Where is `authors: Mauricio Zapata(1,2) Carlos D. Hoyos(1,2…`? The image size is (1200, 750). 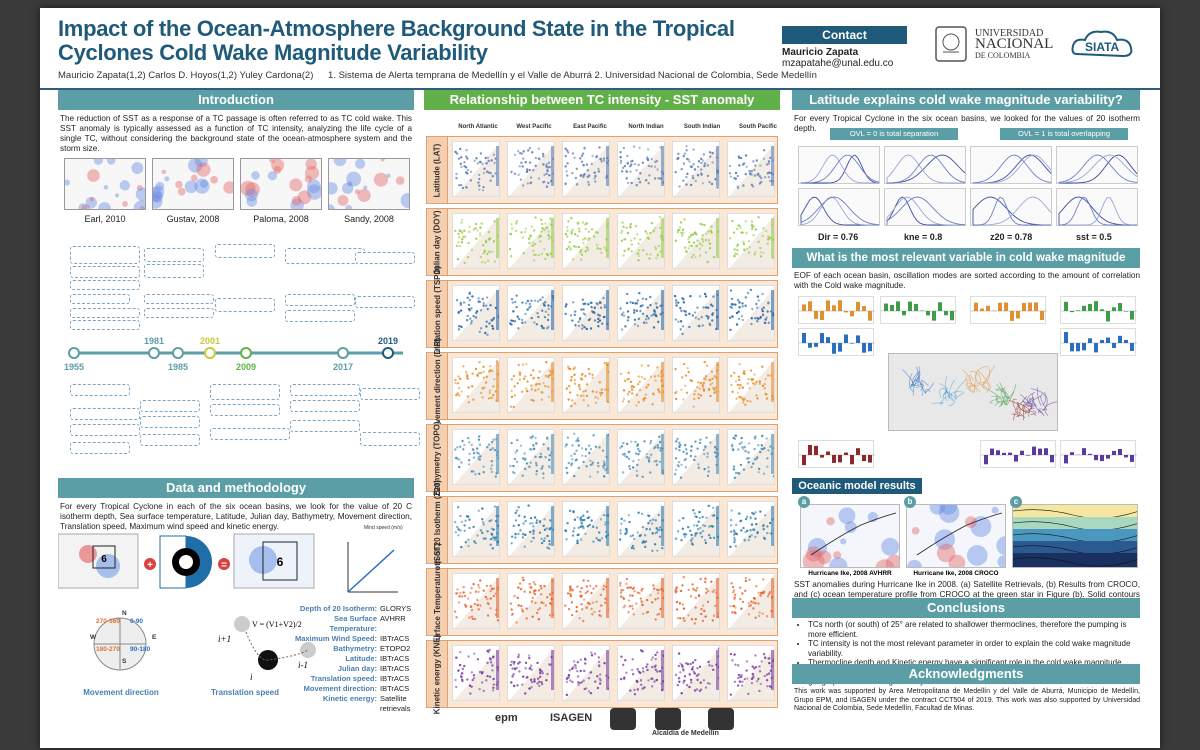
authors: Mauricio Zapata(1,2) Carlos D. Hoyos(1,2… is located at coordinates (186, 75).